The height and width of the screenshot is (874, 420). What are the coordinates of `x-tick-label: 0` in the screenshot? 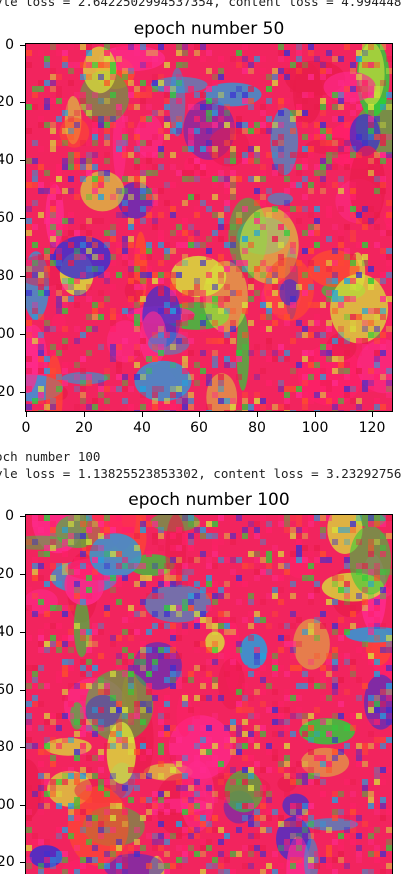 It's located at (26, 428).